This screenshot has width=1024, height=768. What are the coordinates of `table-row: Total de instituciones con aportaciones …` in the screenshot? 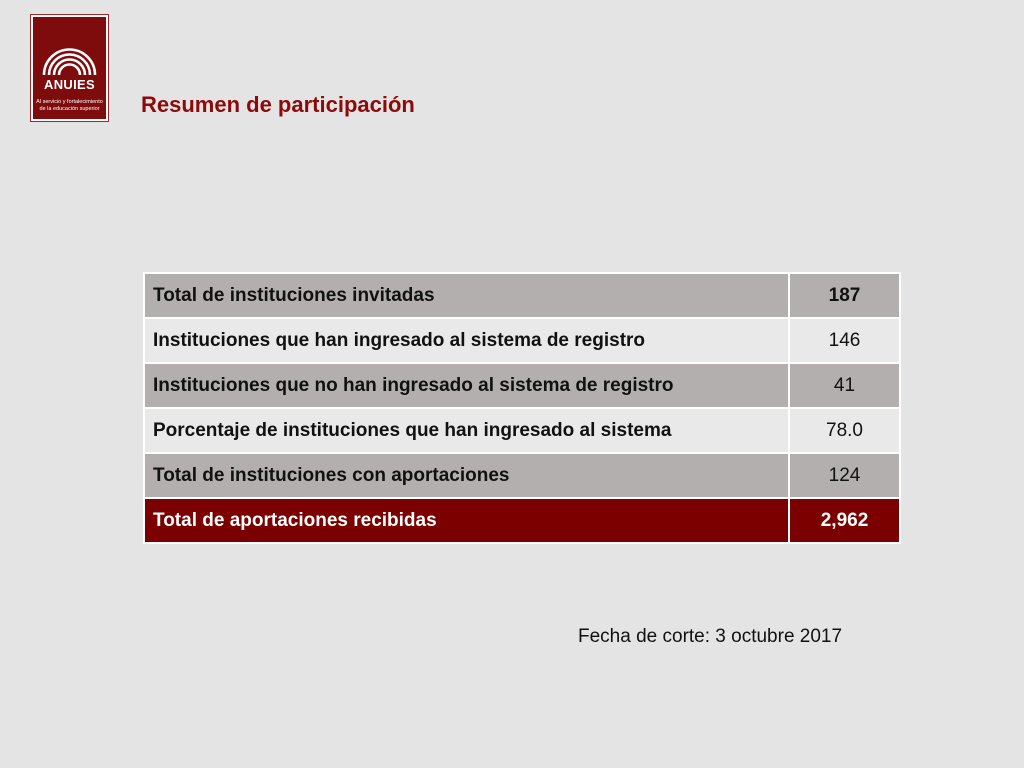 It's located at (522, 475).